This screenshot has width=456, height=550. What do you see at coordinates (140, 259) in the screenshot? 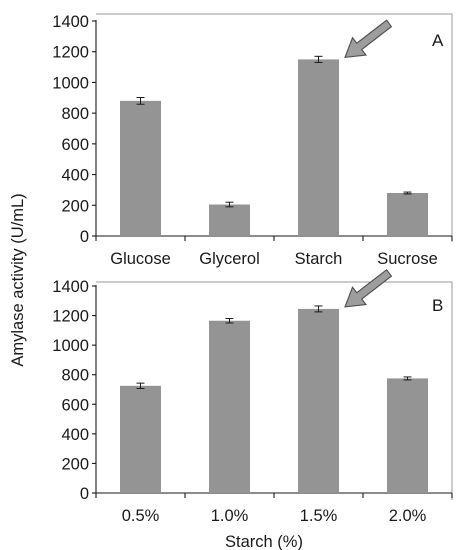
I see `category-label-a-0: Glucose` at bounding box center [140, 259].